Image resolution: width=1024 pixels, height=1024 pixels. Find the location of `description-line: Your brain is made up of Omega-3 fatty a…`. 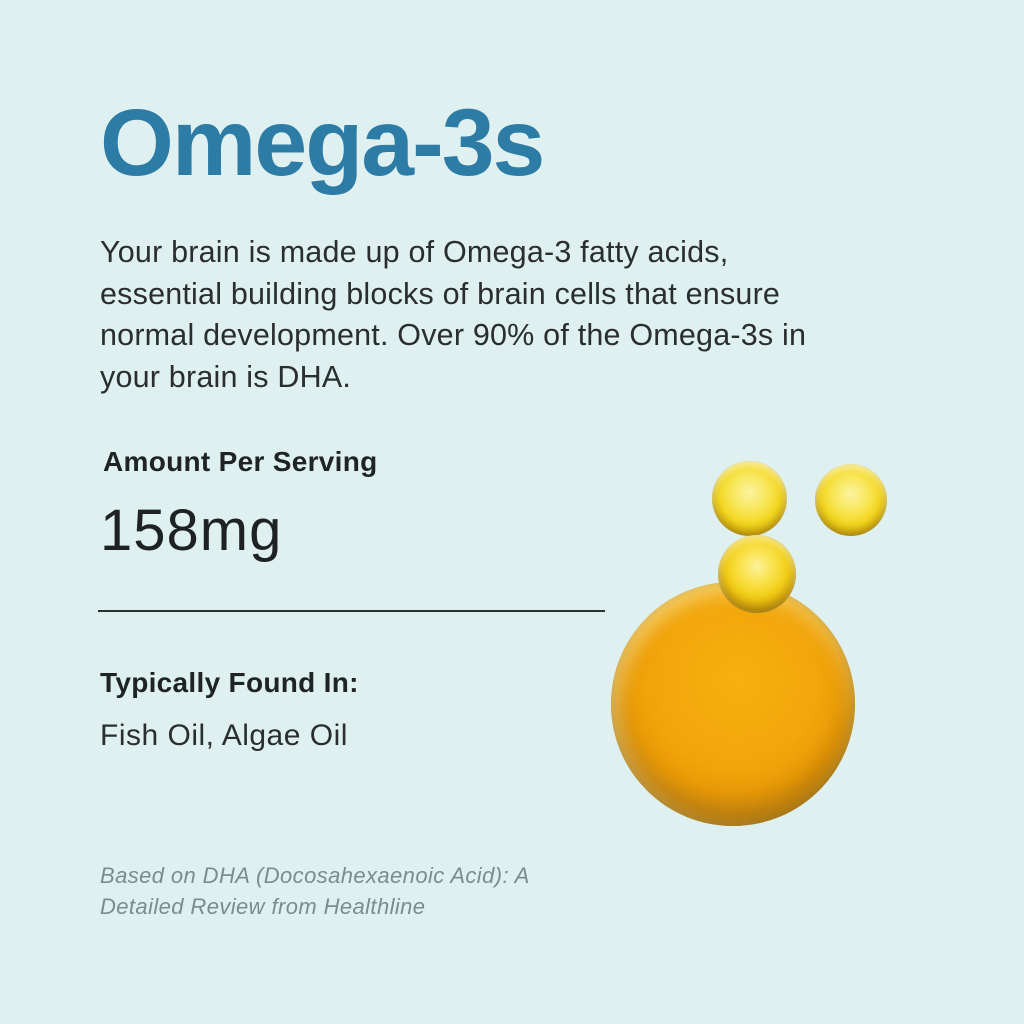

description-line: Your brain is made up of Omega-3 fatty a… is located at coordinates (414, 252).